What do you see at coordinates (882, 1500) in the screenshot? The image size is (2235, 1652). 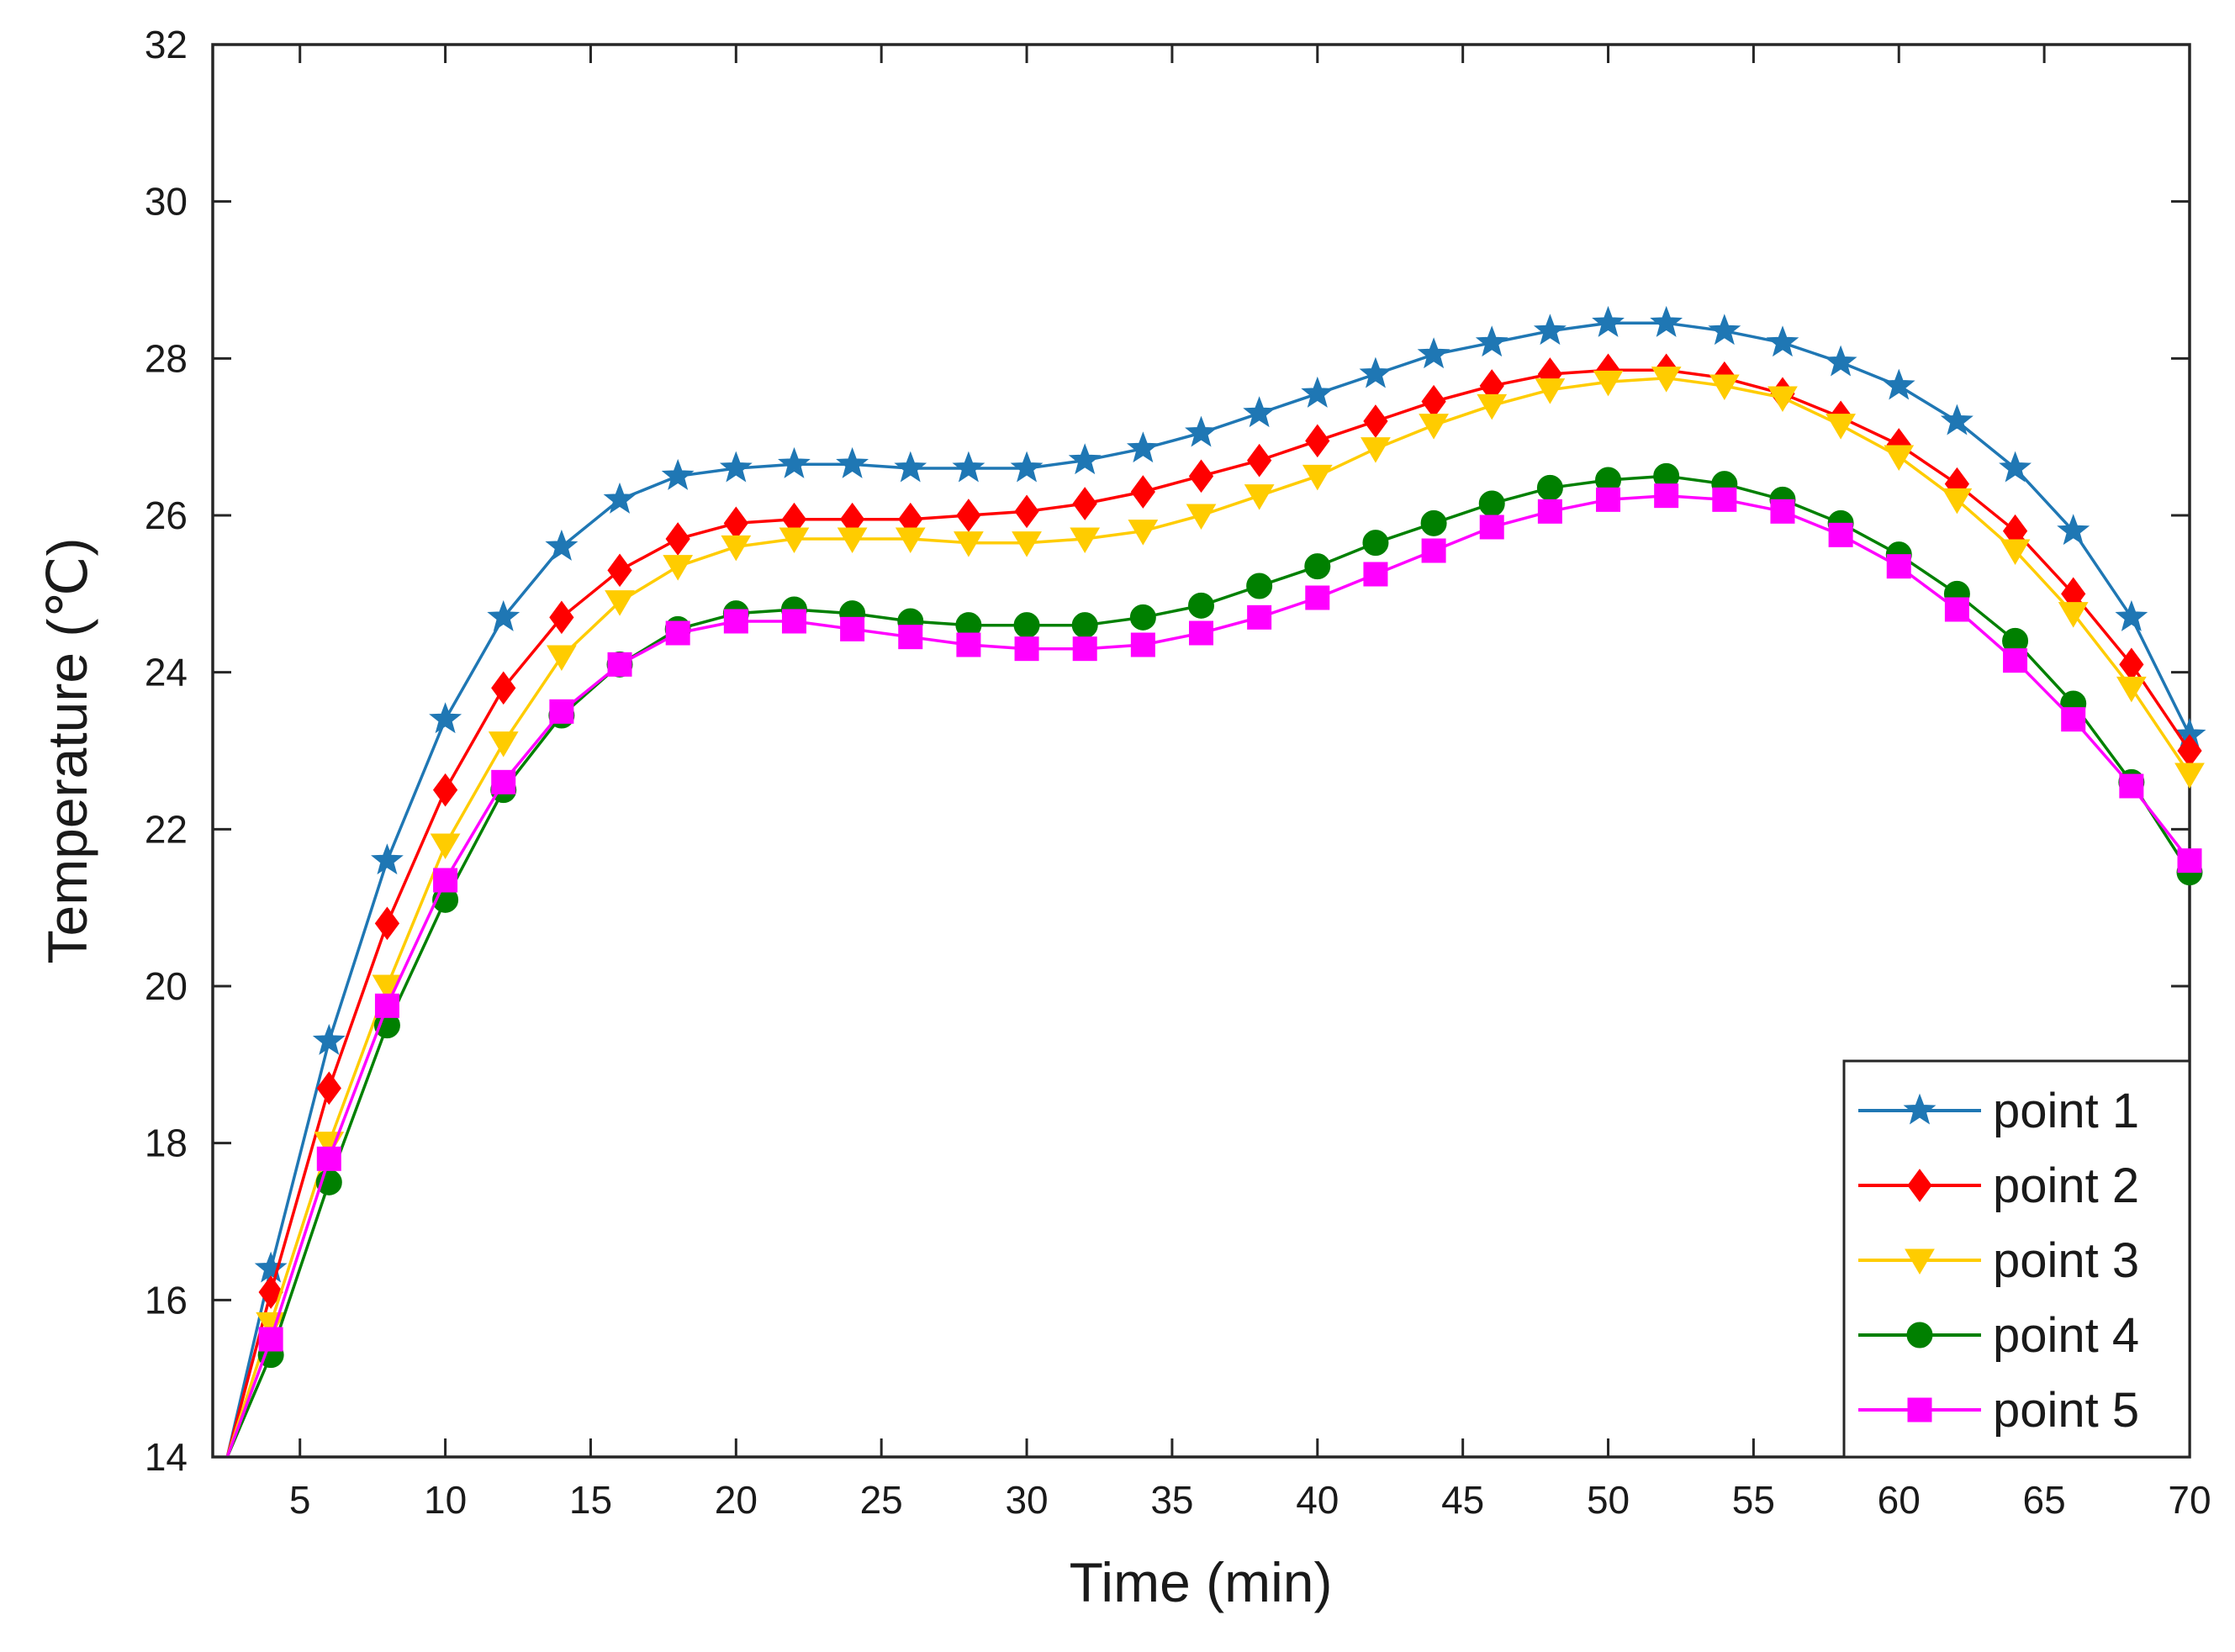 I see `x-tick-label: 25` at bounding box center [882, 1500].